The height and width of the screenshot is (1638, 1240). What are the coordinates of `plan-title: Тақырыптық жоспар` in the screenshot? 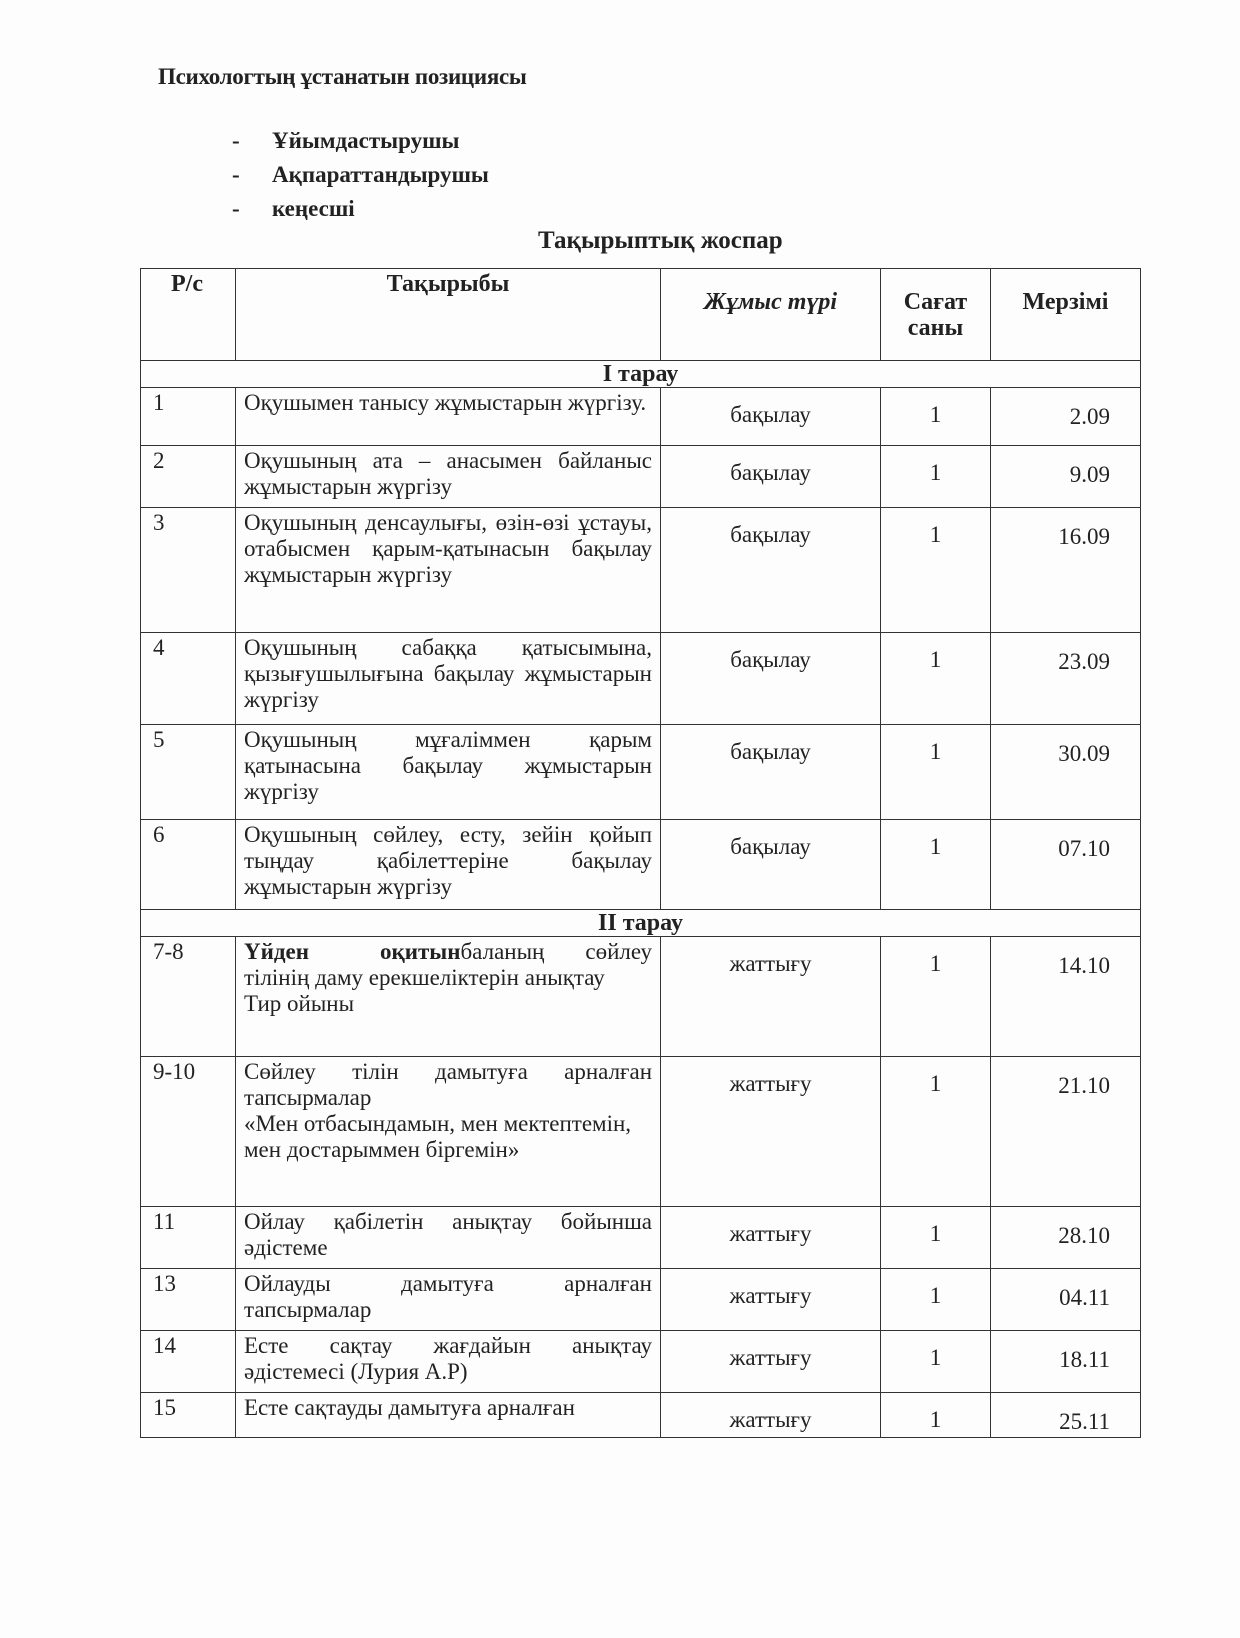 It's located at (660, 240).